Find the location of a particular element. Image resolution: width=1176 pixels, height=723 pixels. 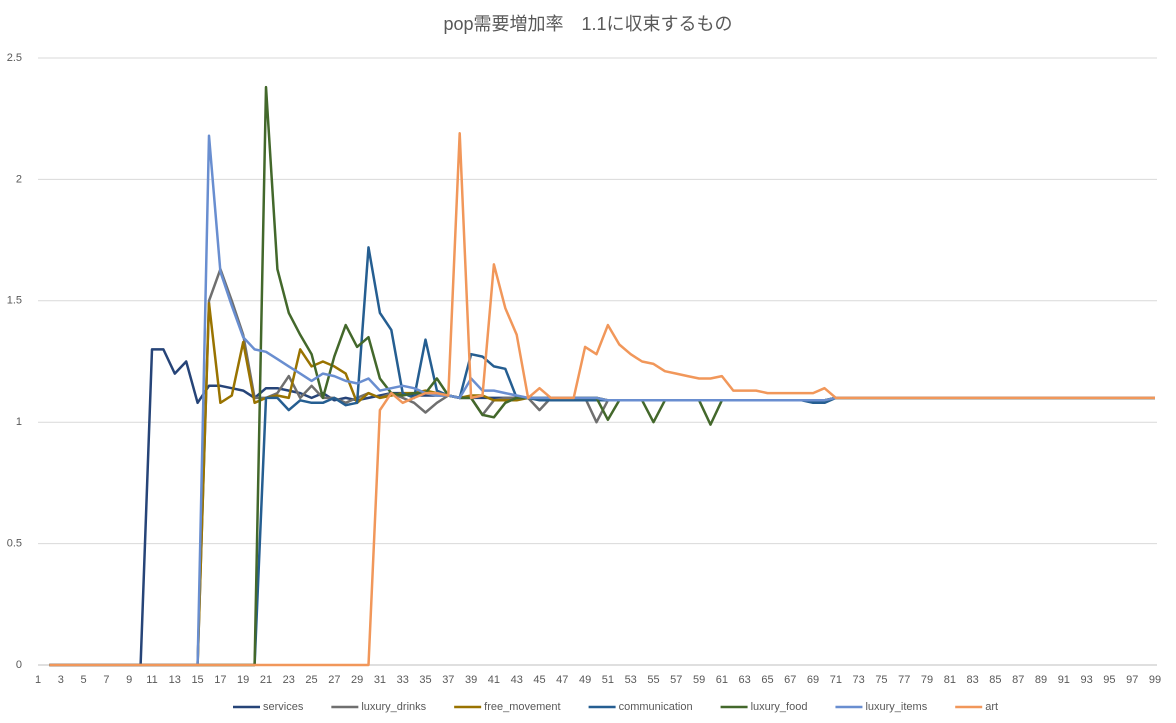

x-tick-label: 37 is located at coordinates (448, 680).